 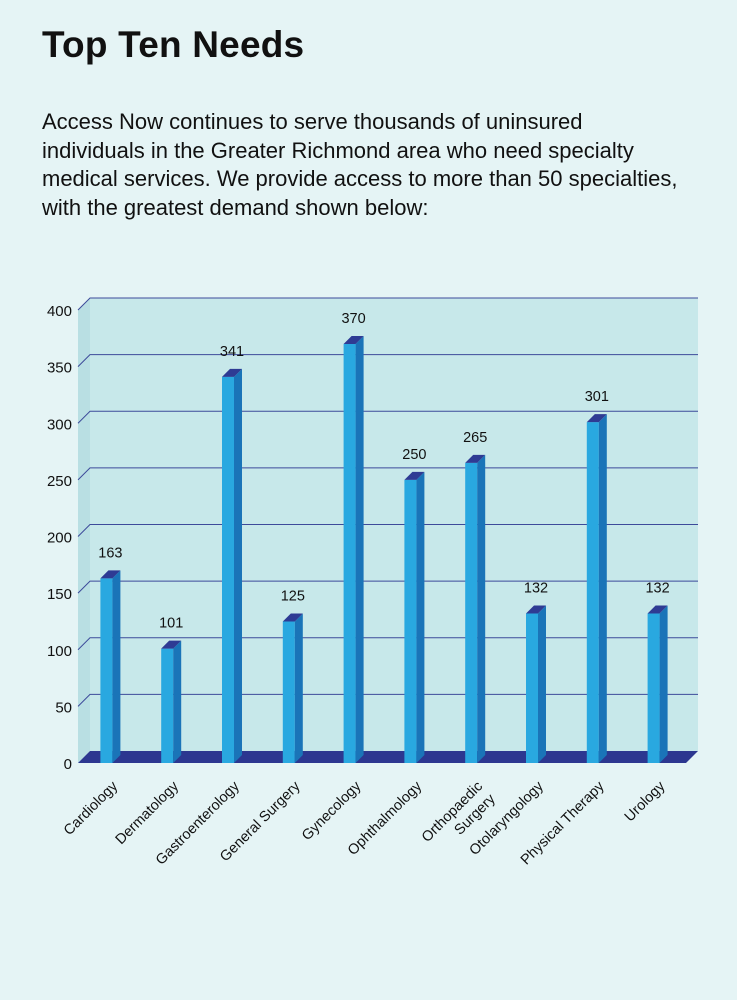 What do you see at coordinates (232, 352) in the screenshot?
I see `data-label: 341` at bounding box center [232, 352].